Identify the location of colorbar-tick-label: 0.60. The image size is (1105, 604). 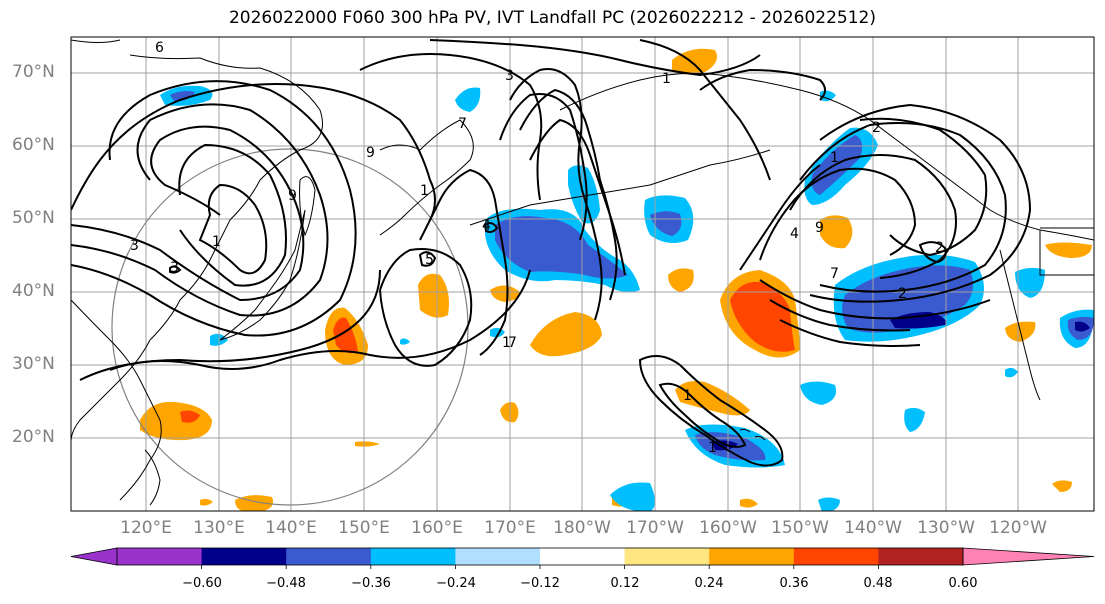
(963, 583).